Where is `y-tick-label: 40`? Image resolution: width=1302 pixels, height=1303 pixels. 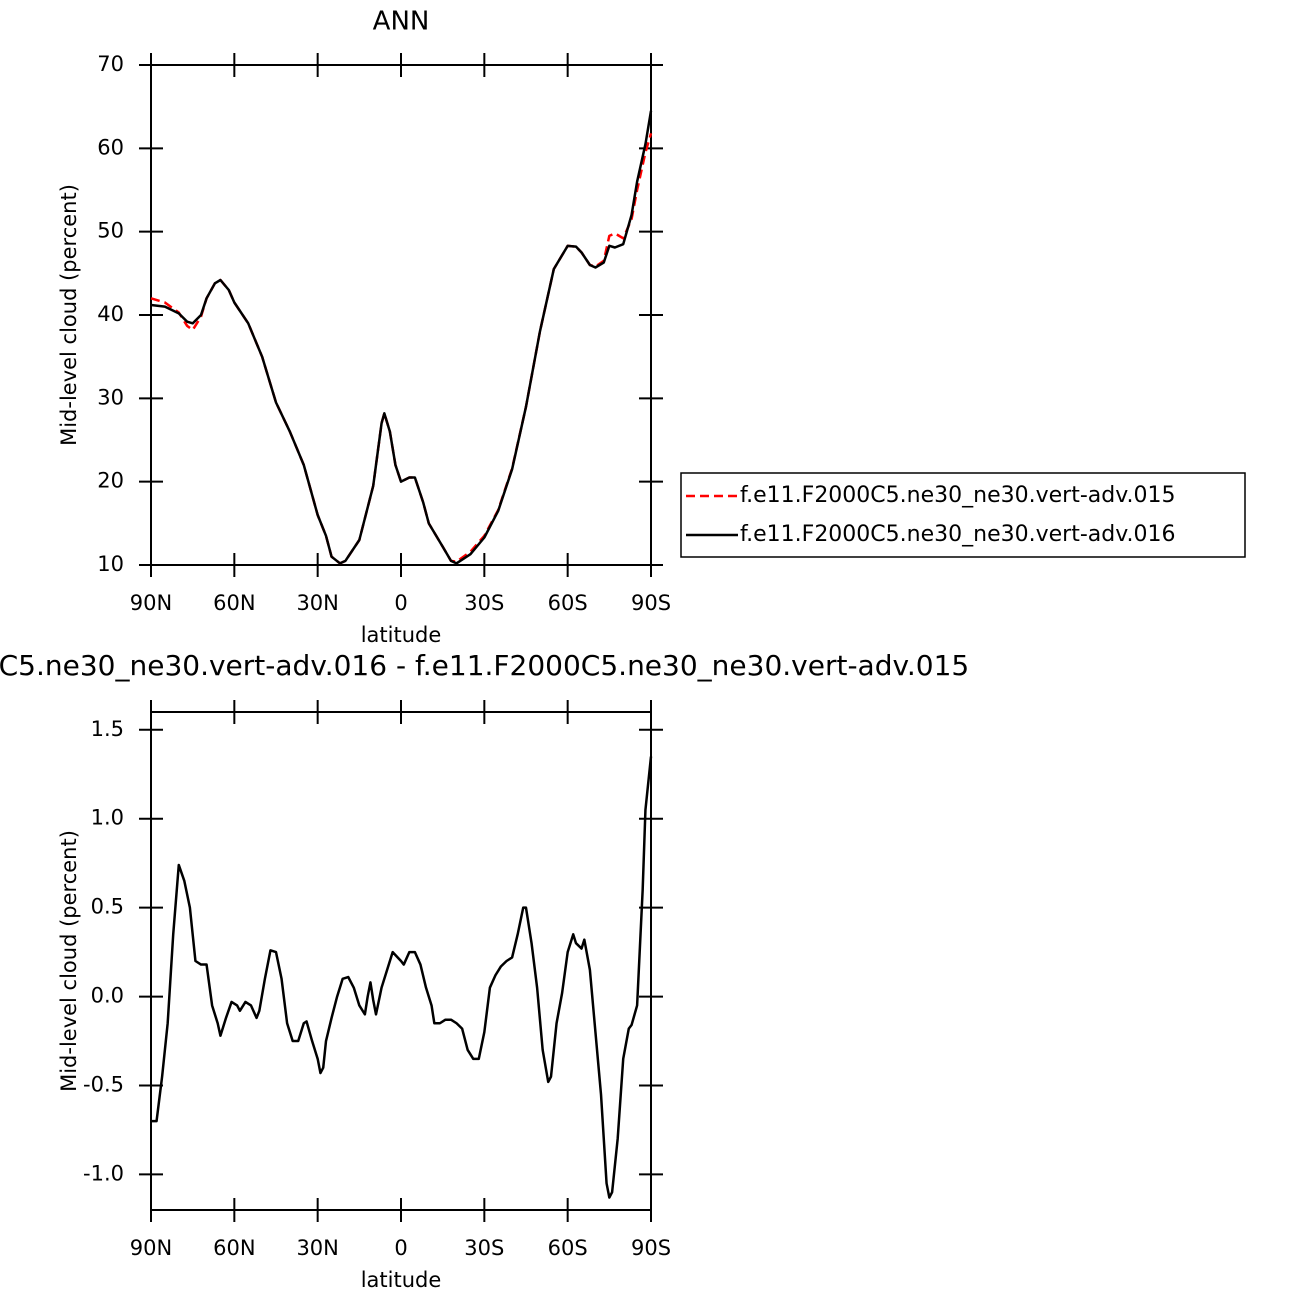
y-tick-label: 40 is located at coordinates (110, 314).